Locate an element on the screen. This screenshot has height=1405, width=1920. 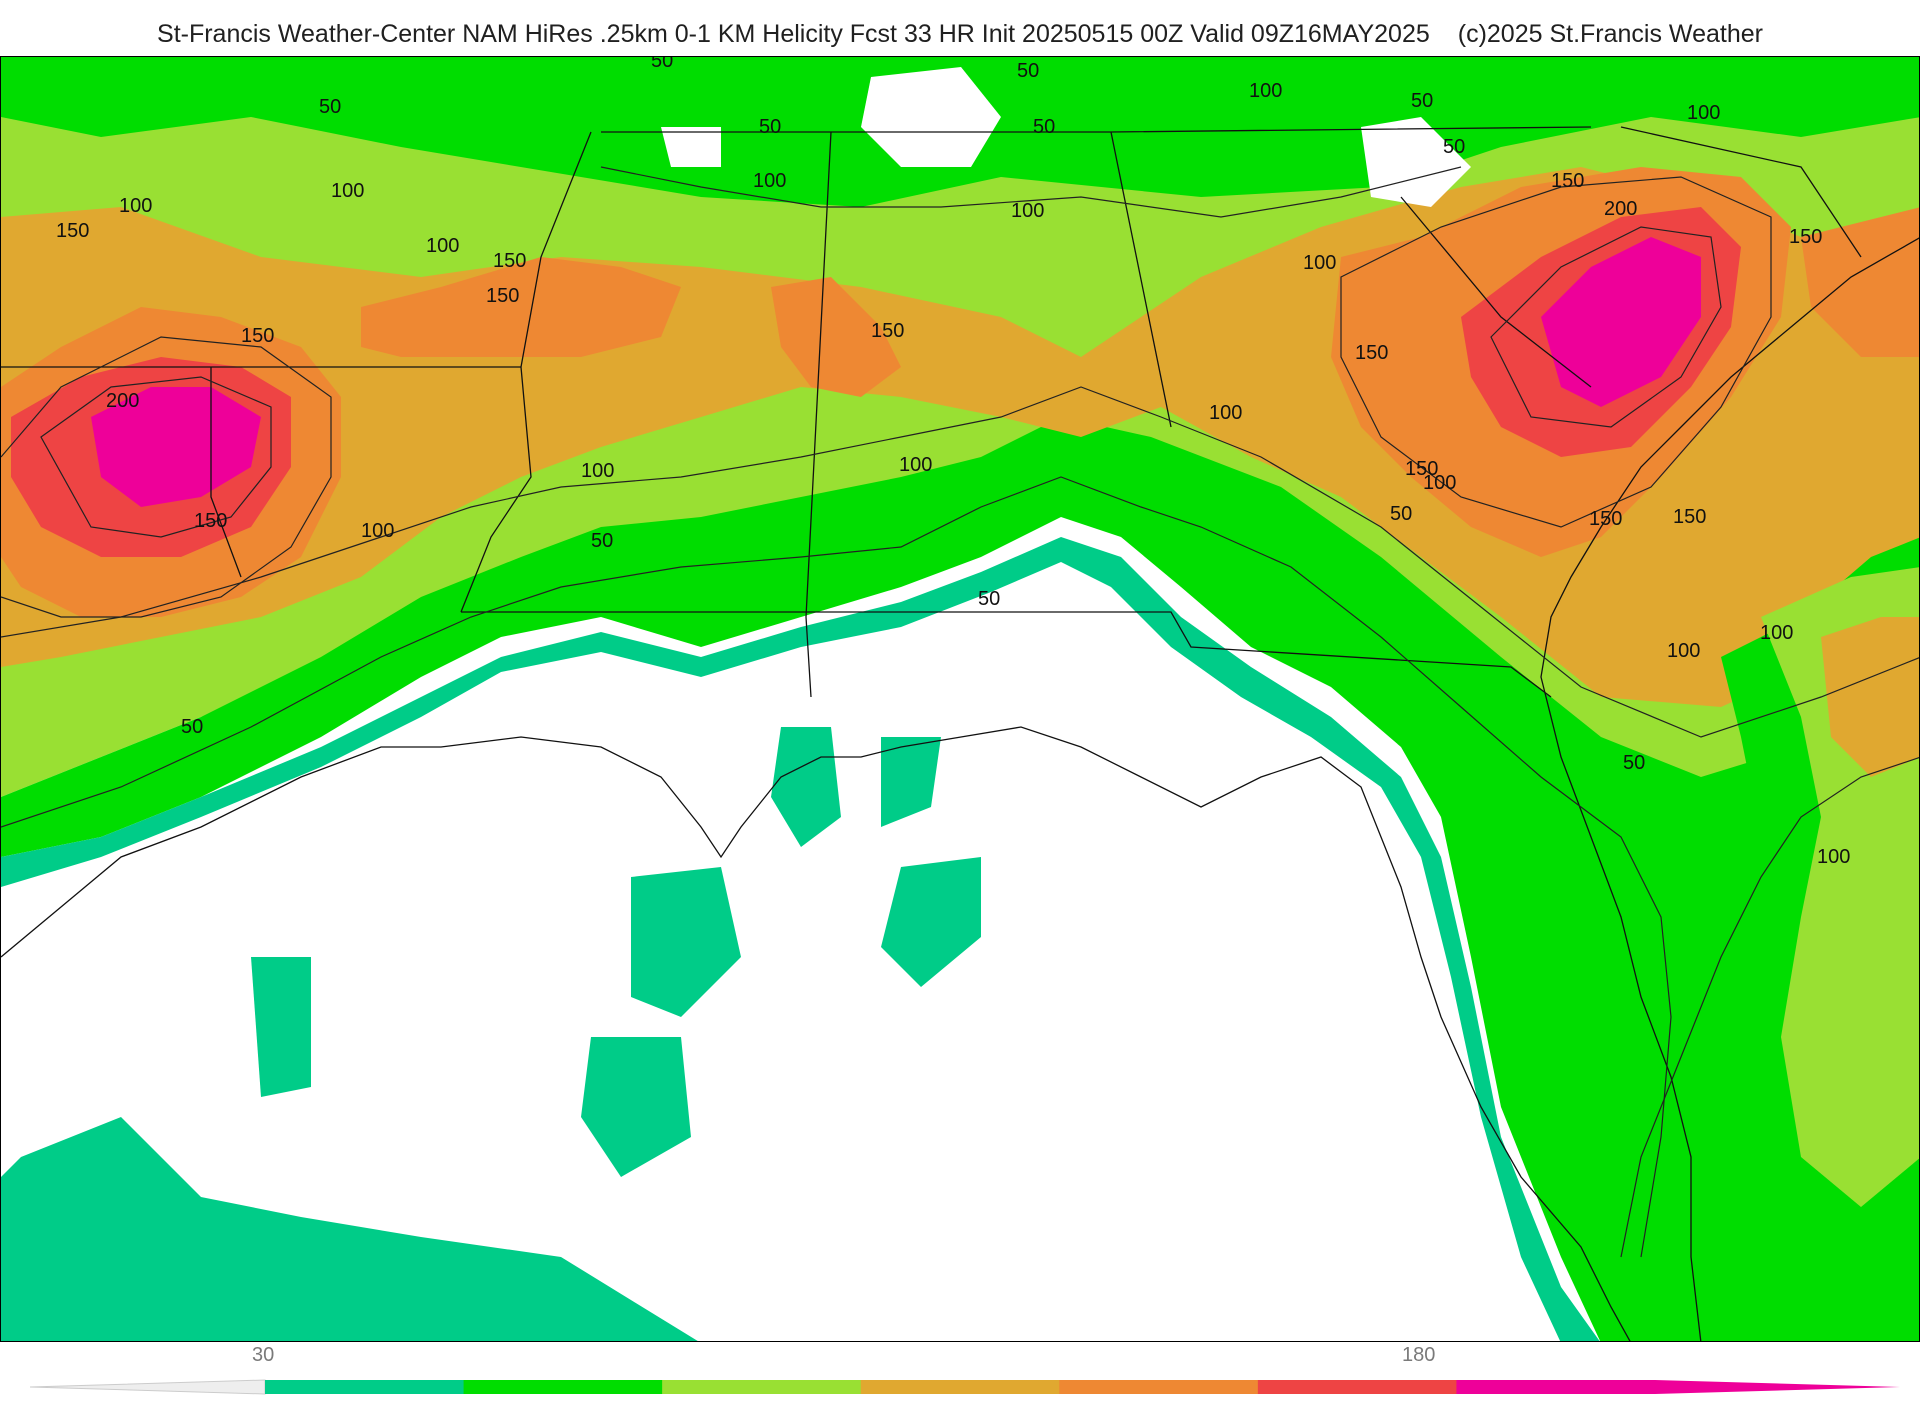
contour-50-north is located at coordinates (1031, 192).